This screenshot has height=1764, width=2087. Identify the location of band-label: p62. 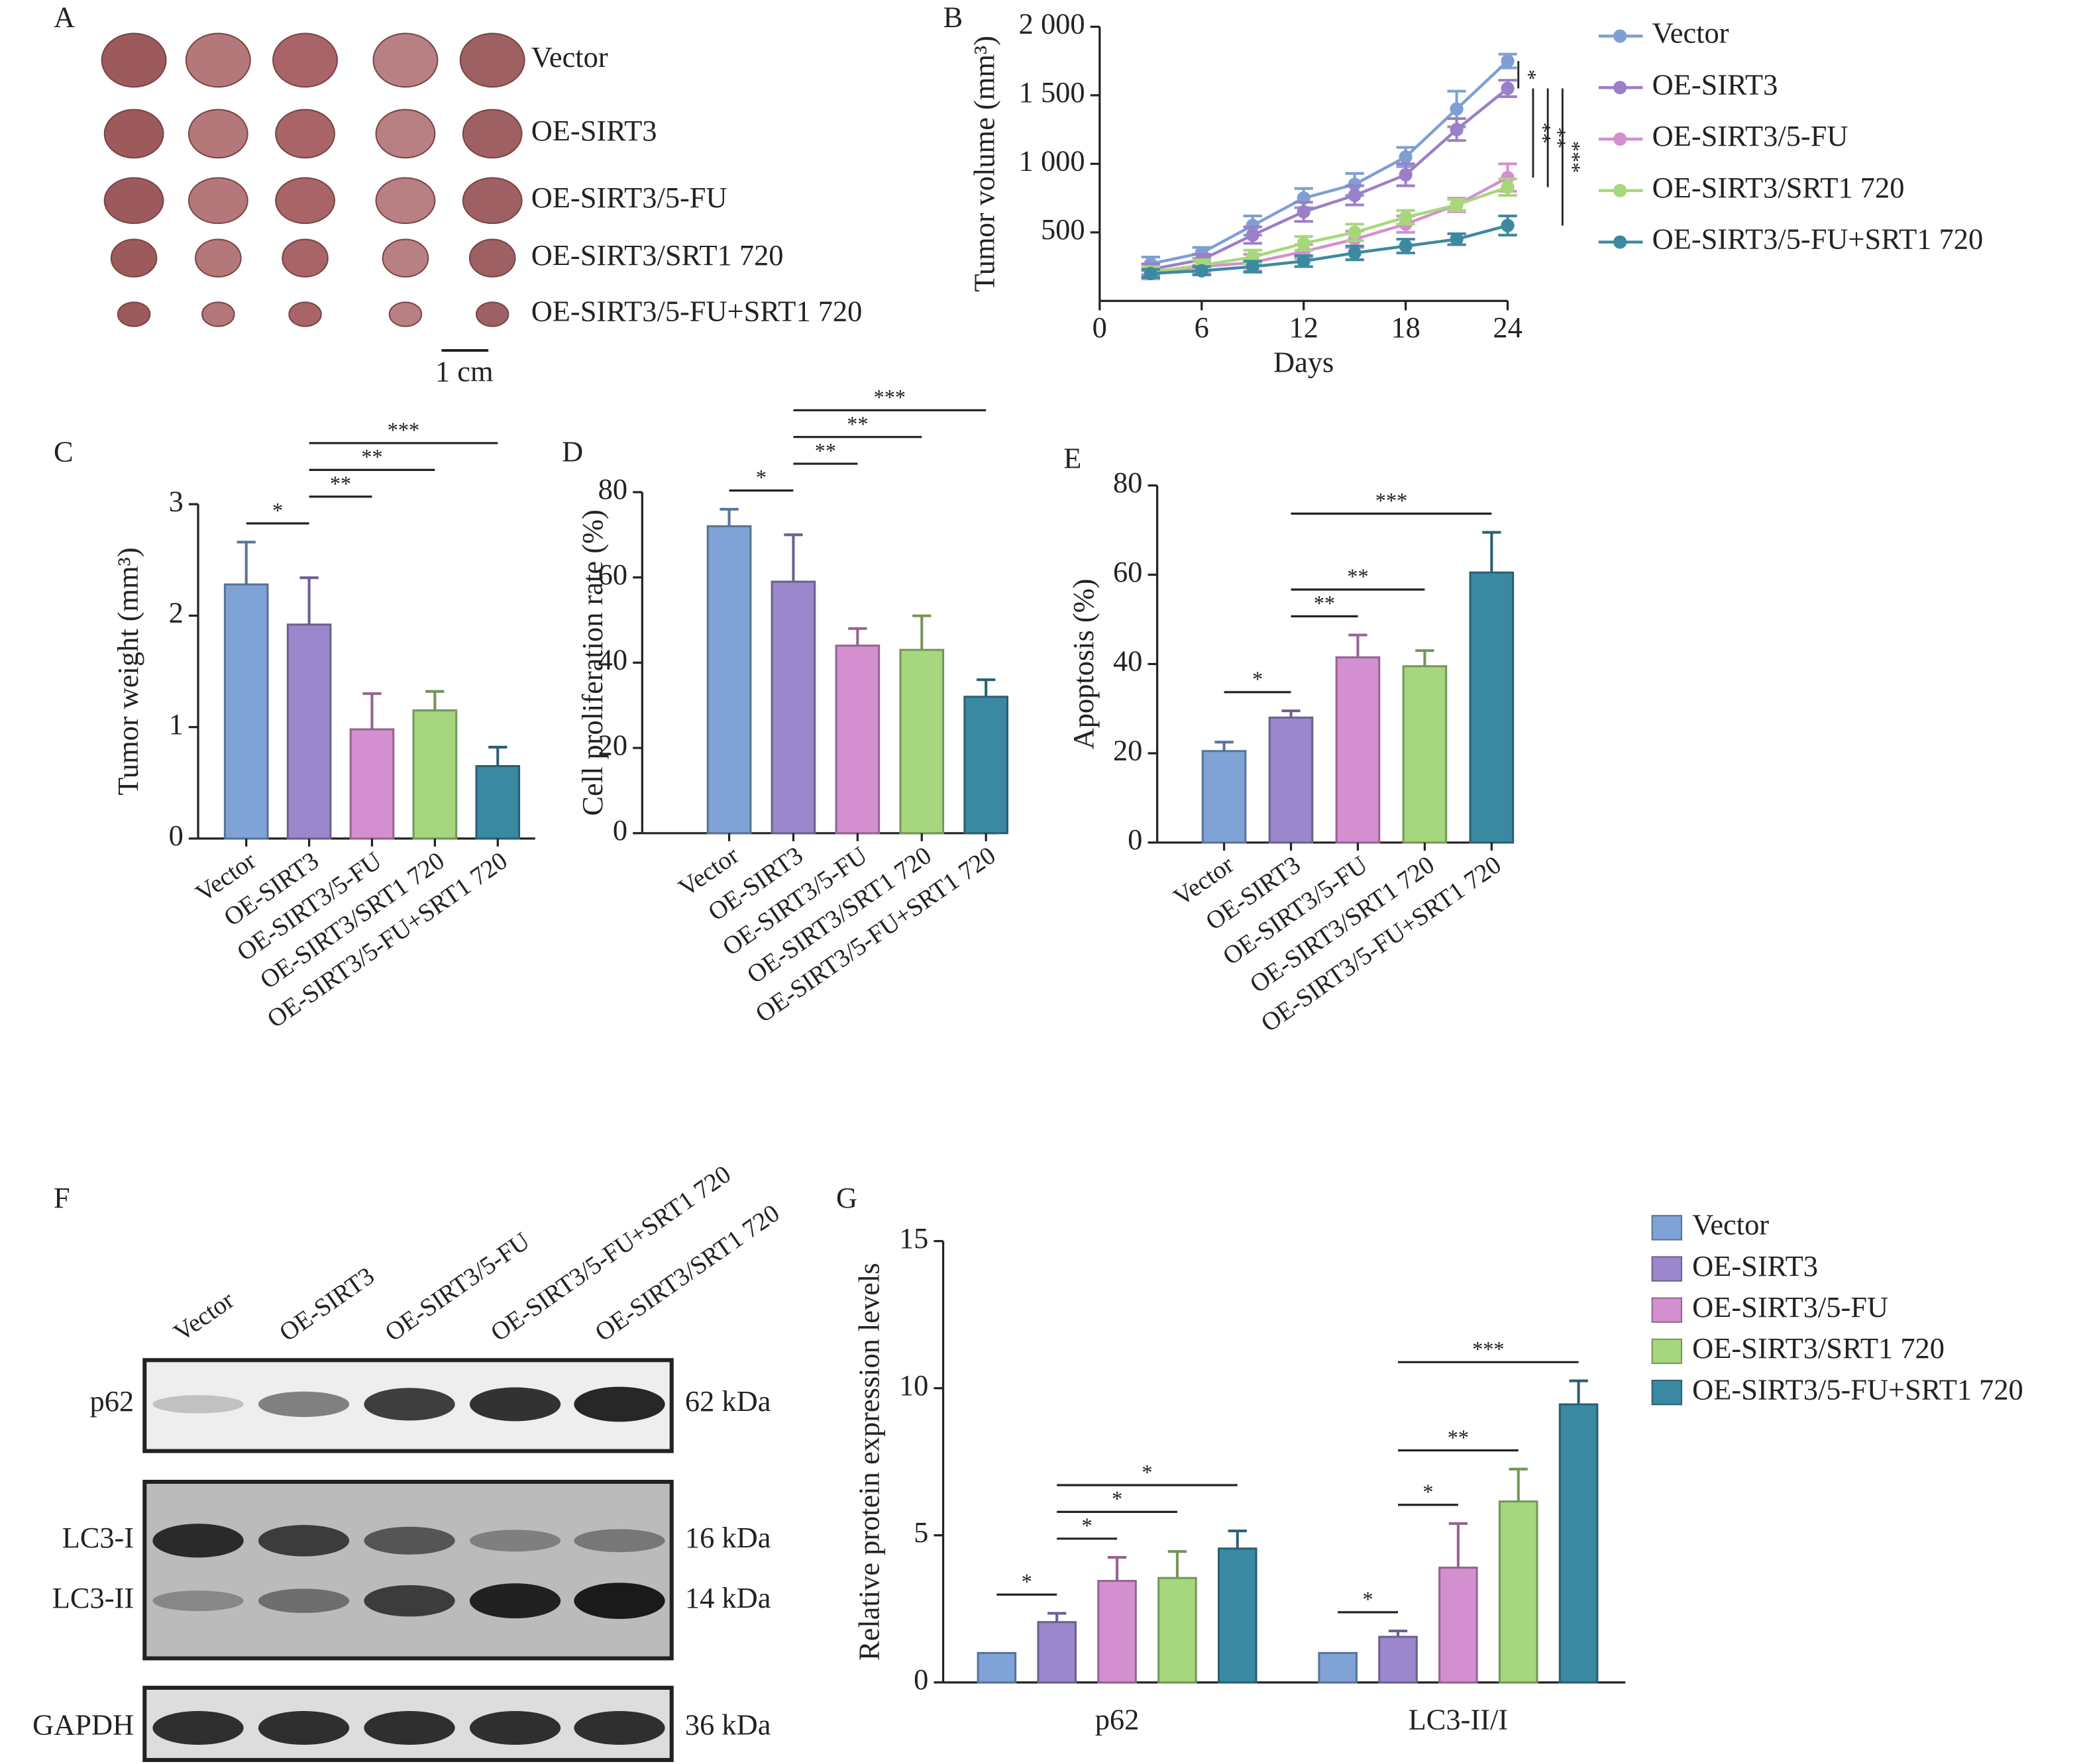
(112, 1401).